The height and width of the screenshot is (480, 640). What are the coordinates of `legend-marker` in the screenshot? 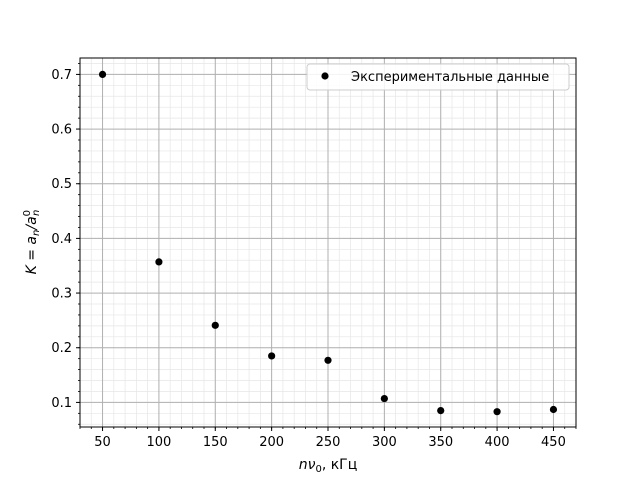 It's located at (325, 76).